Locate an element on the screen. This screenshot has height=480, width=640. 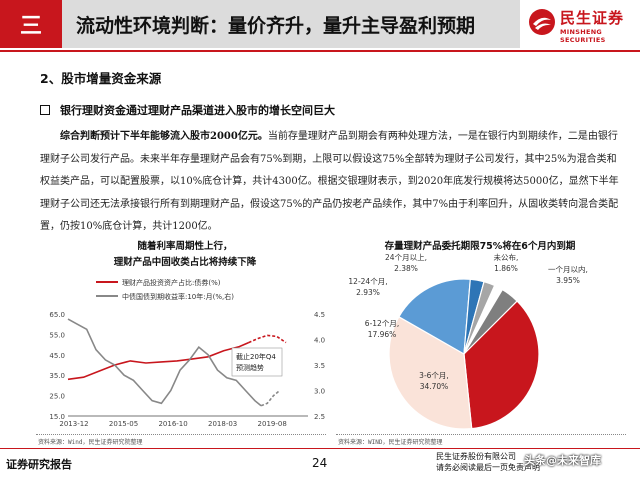
watermark: 头条@未来智库 is located at coordinates (562, 460).